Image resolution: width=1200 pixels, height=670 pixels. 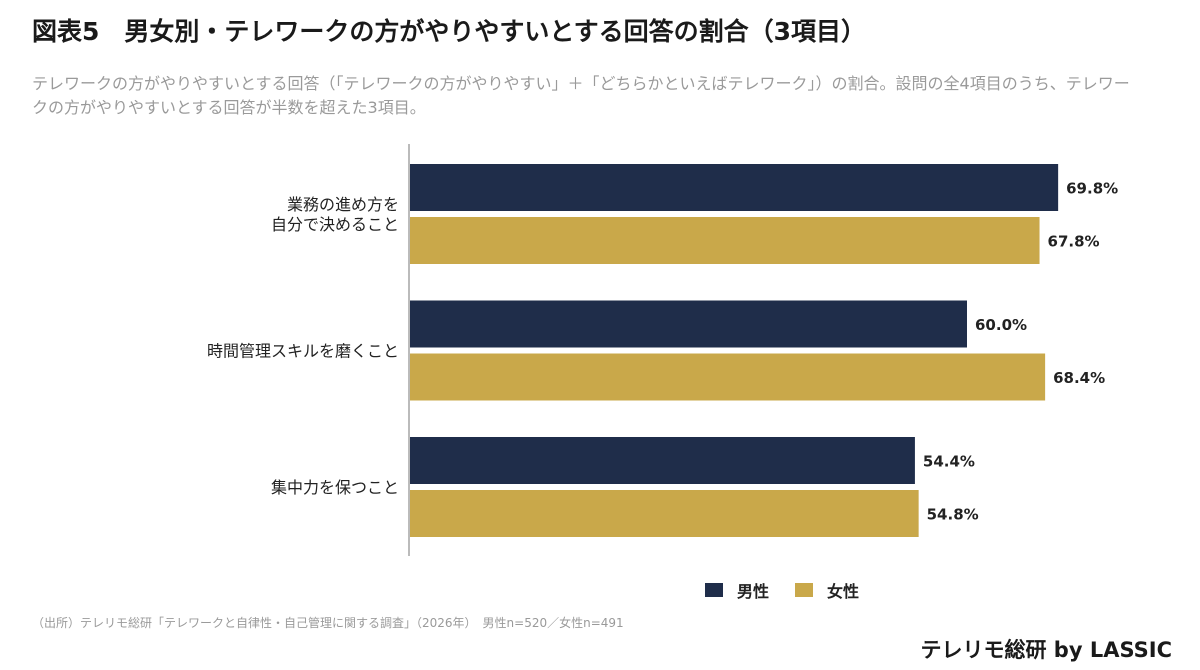 I want to click on data-label-male-2: 54.4%, so click(x=949, y=462).